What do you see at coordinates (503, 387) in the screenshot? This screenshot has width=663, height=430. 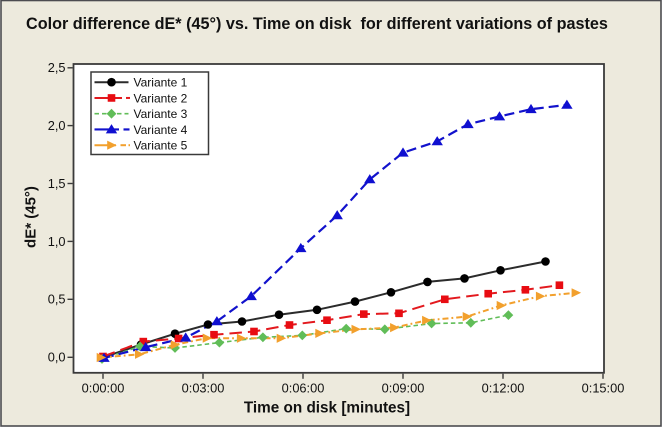 I see `svg-text: 0:12:00` at bounding box center [503, 387].